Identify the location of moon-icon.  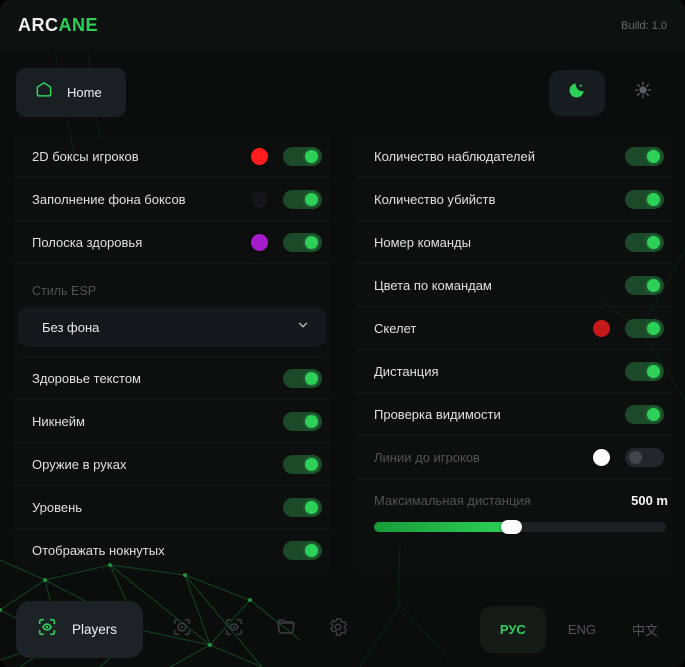
(577, 92).